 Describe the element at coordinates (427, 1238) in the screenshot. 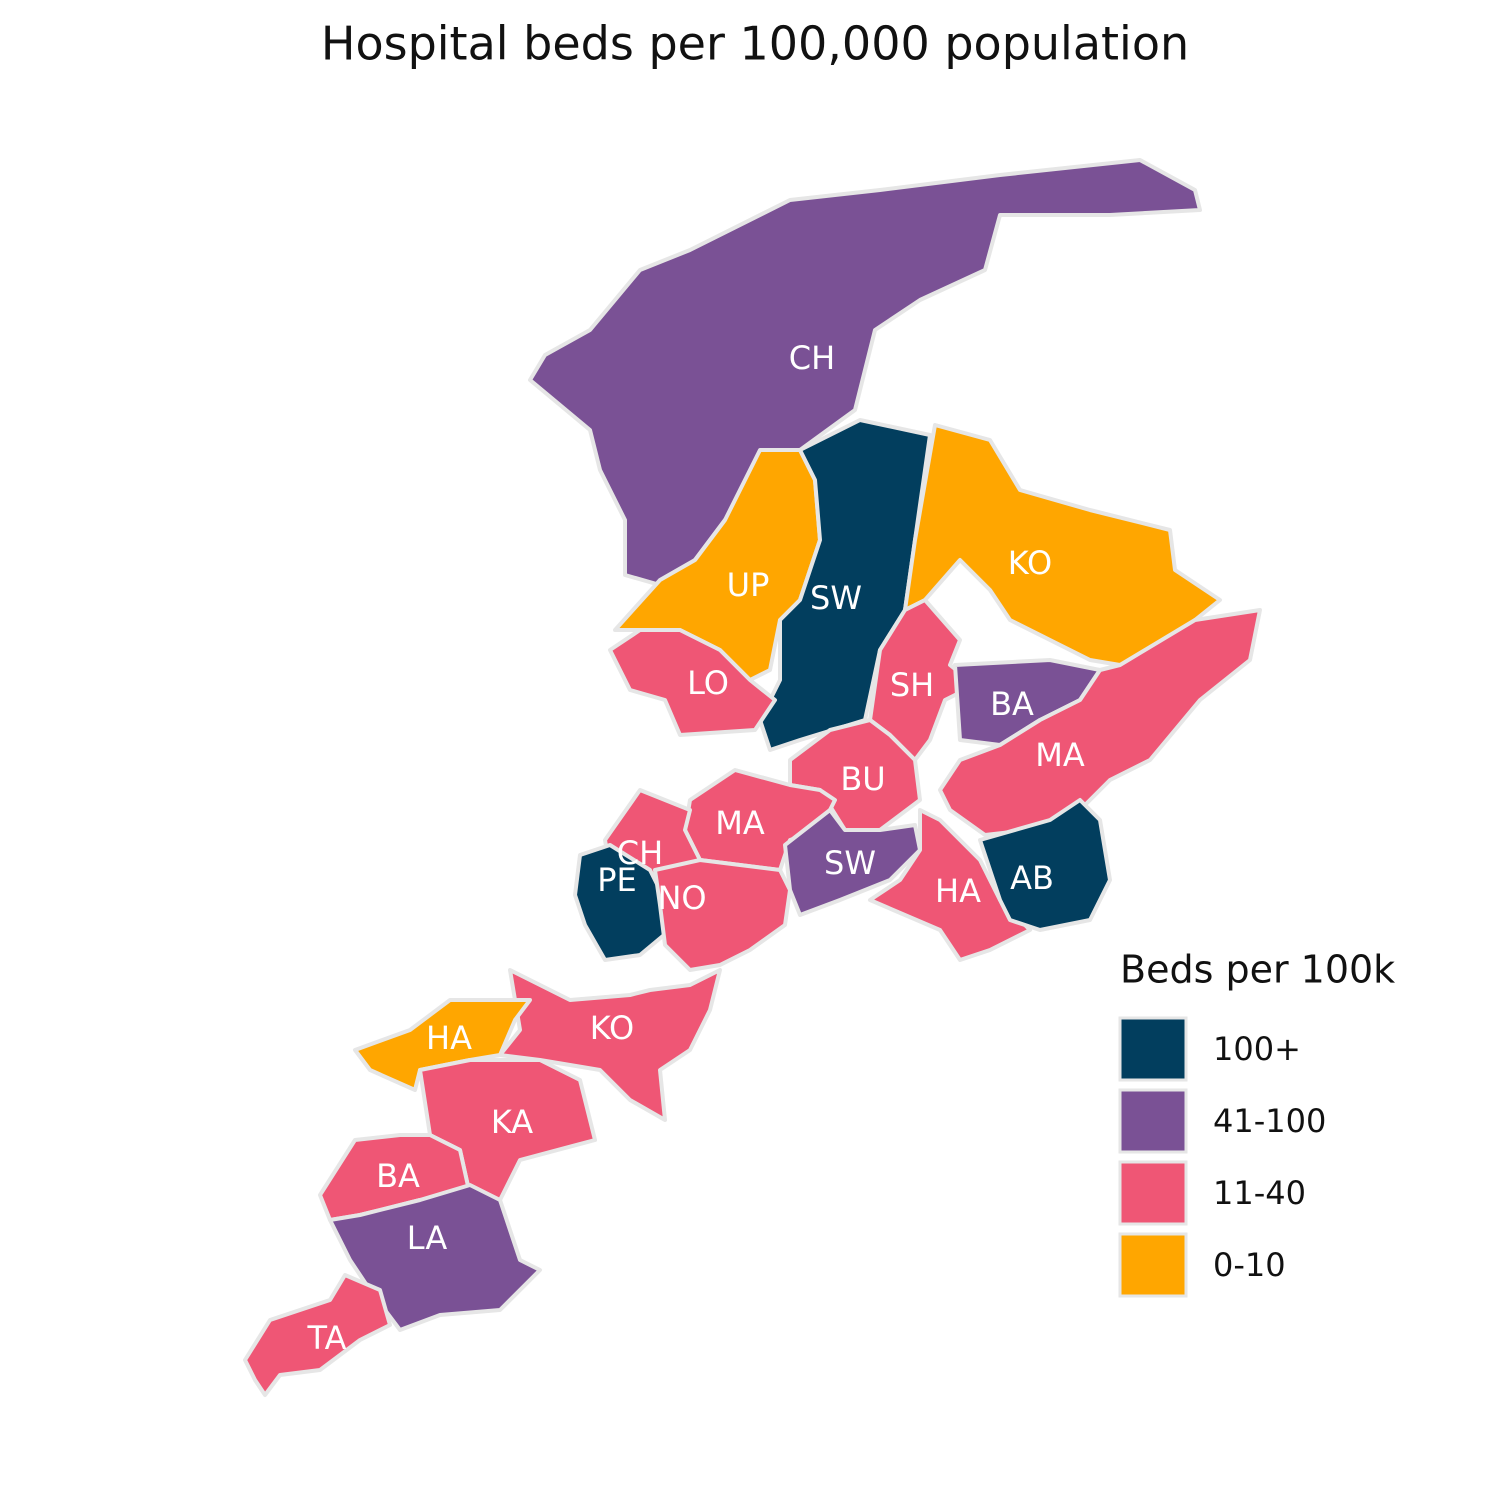

I see `region-label: LA` at that location.